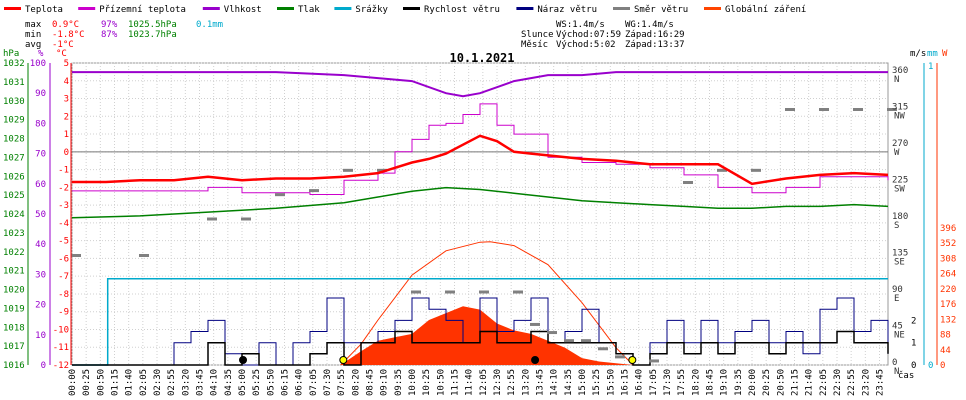  Describe the element at coordinates (480, 160) in the screenshot. I see `temperature-line` at that location.